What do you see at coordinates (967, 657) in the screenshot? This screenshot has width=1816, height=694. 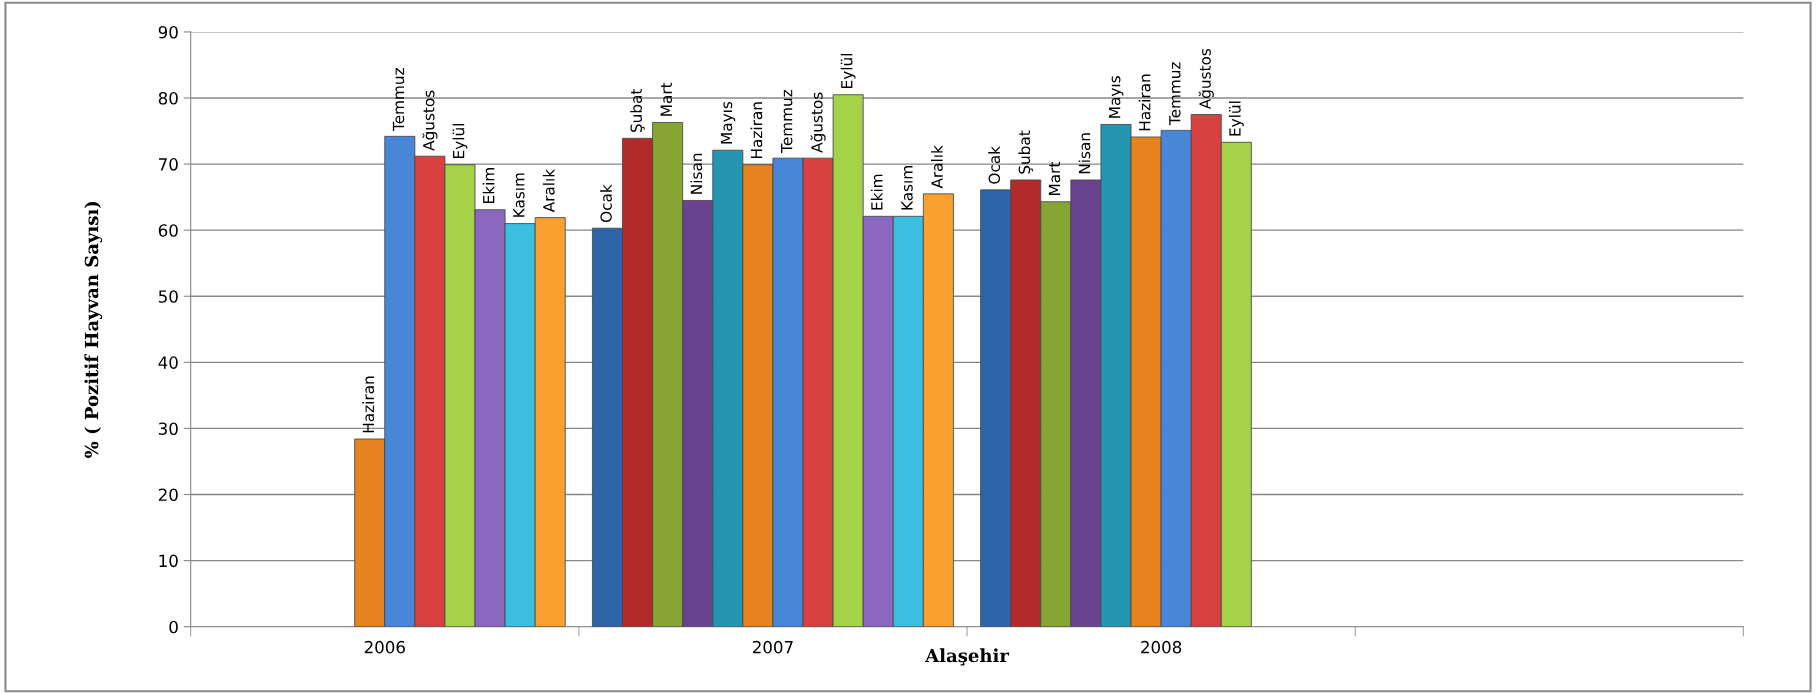 I see `x-axis-title: Alaşehir` at bounding box center [967, 657].